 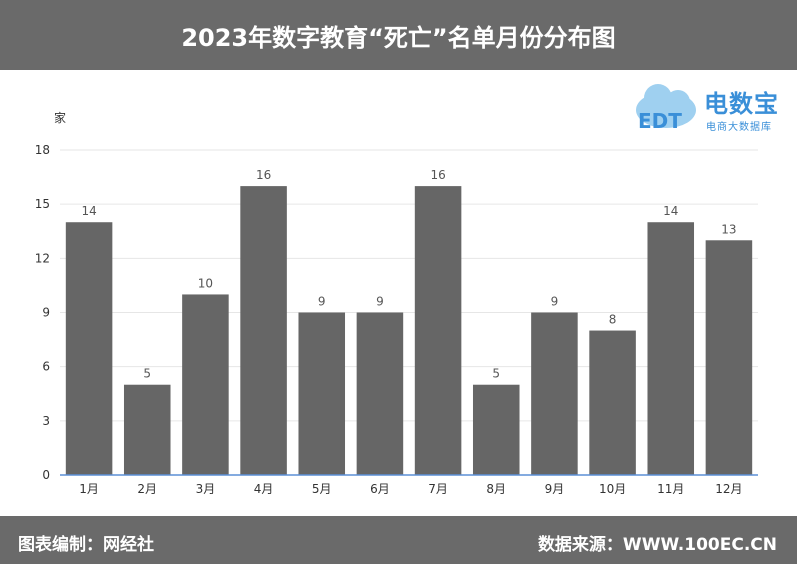 I want to click on logo-brand: 电数宝, so click(x=741, y=104).